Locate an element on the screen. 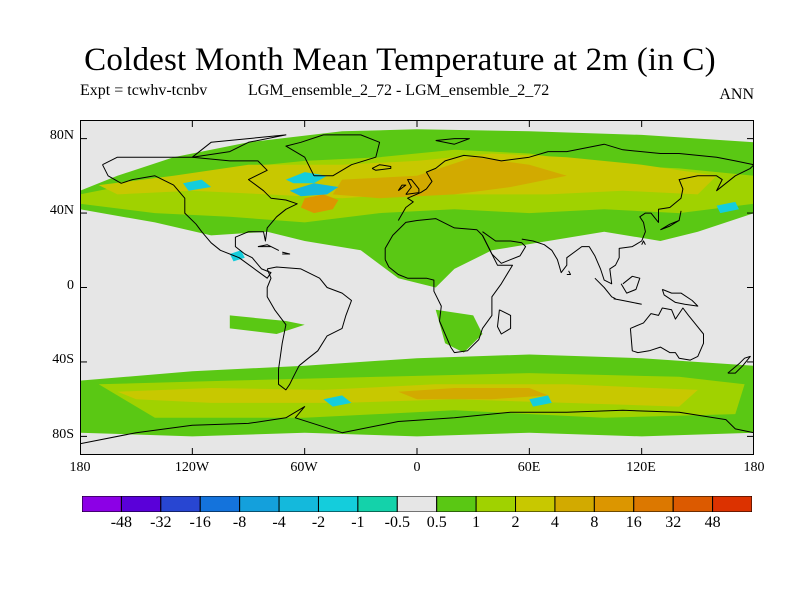  colorbar-label: 8 is located at coordinates (594, 522).